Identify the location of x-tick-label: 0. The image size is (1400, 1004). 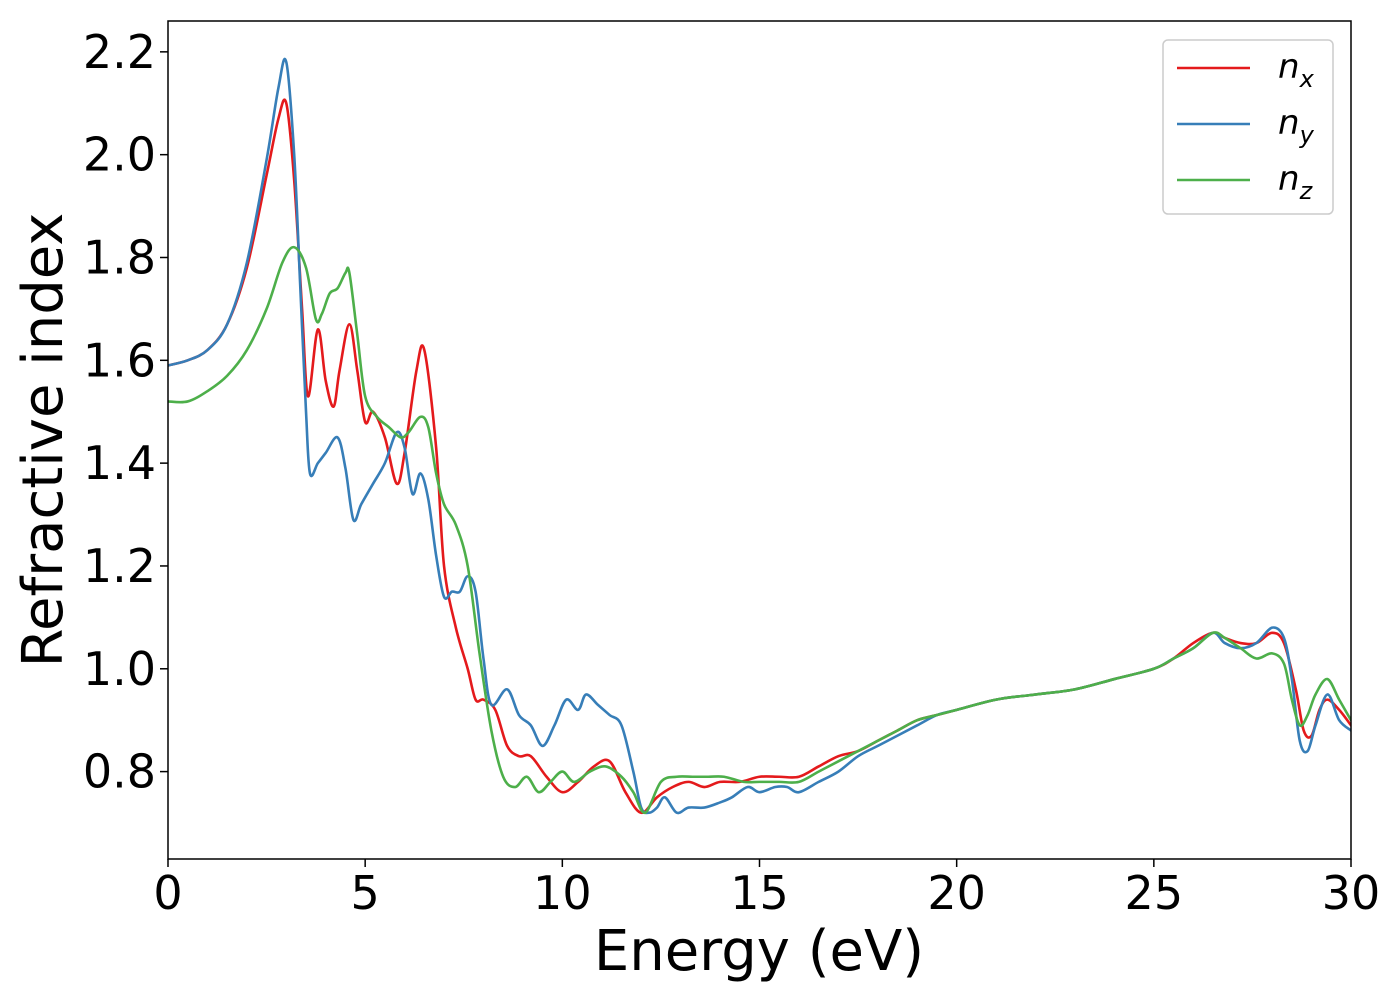
(167, 893).